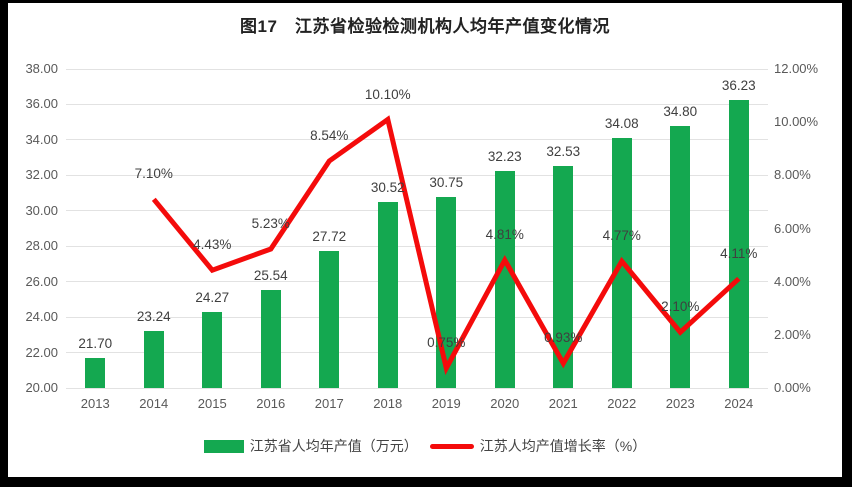  I want to click on y-axis-tick-right: 10.00%, so click(796, 122).